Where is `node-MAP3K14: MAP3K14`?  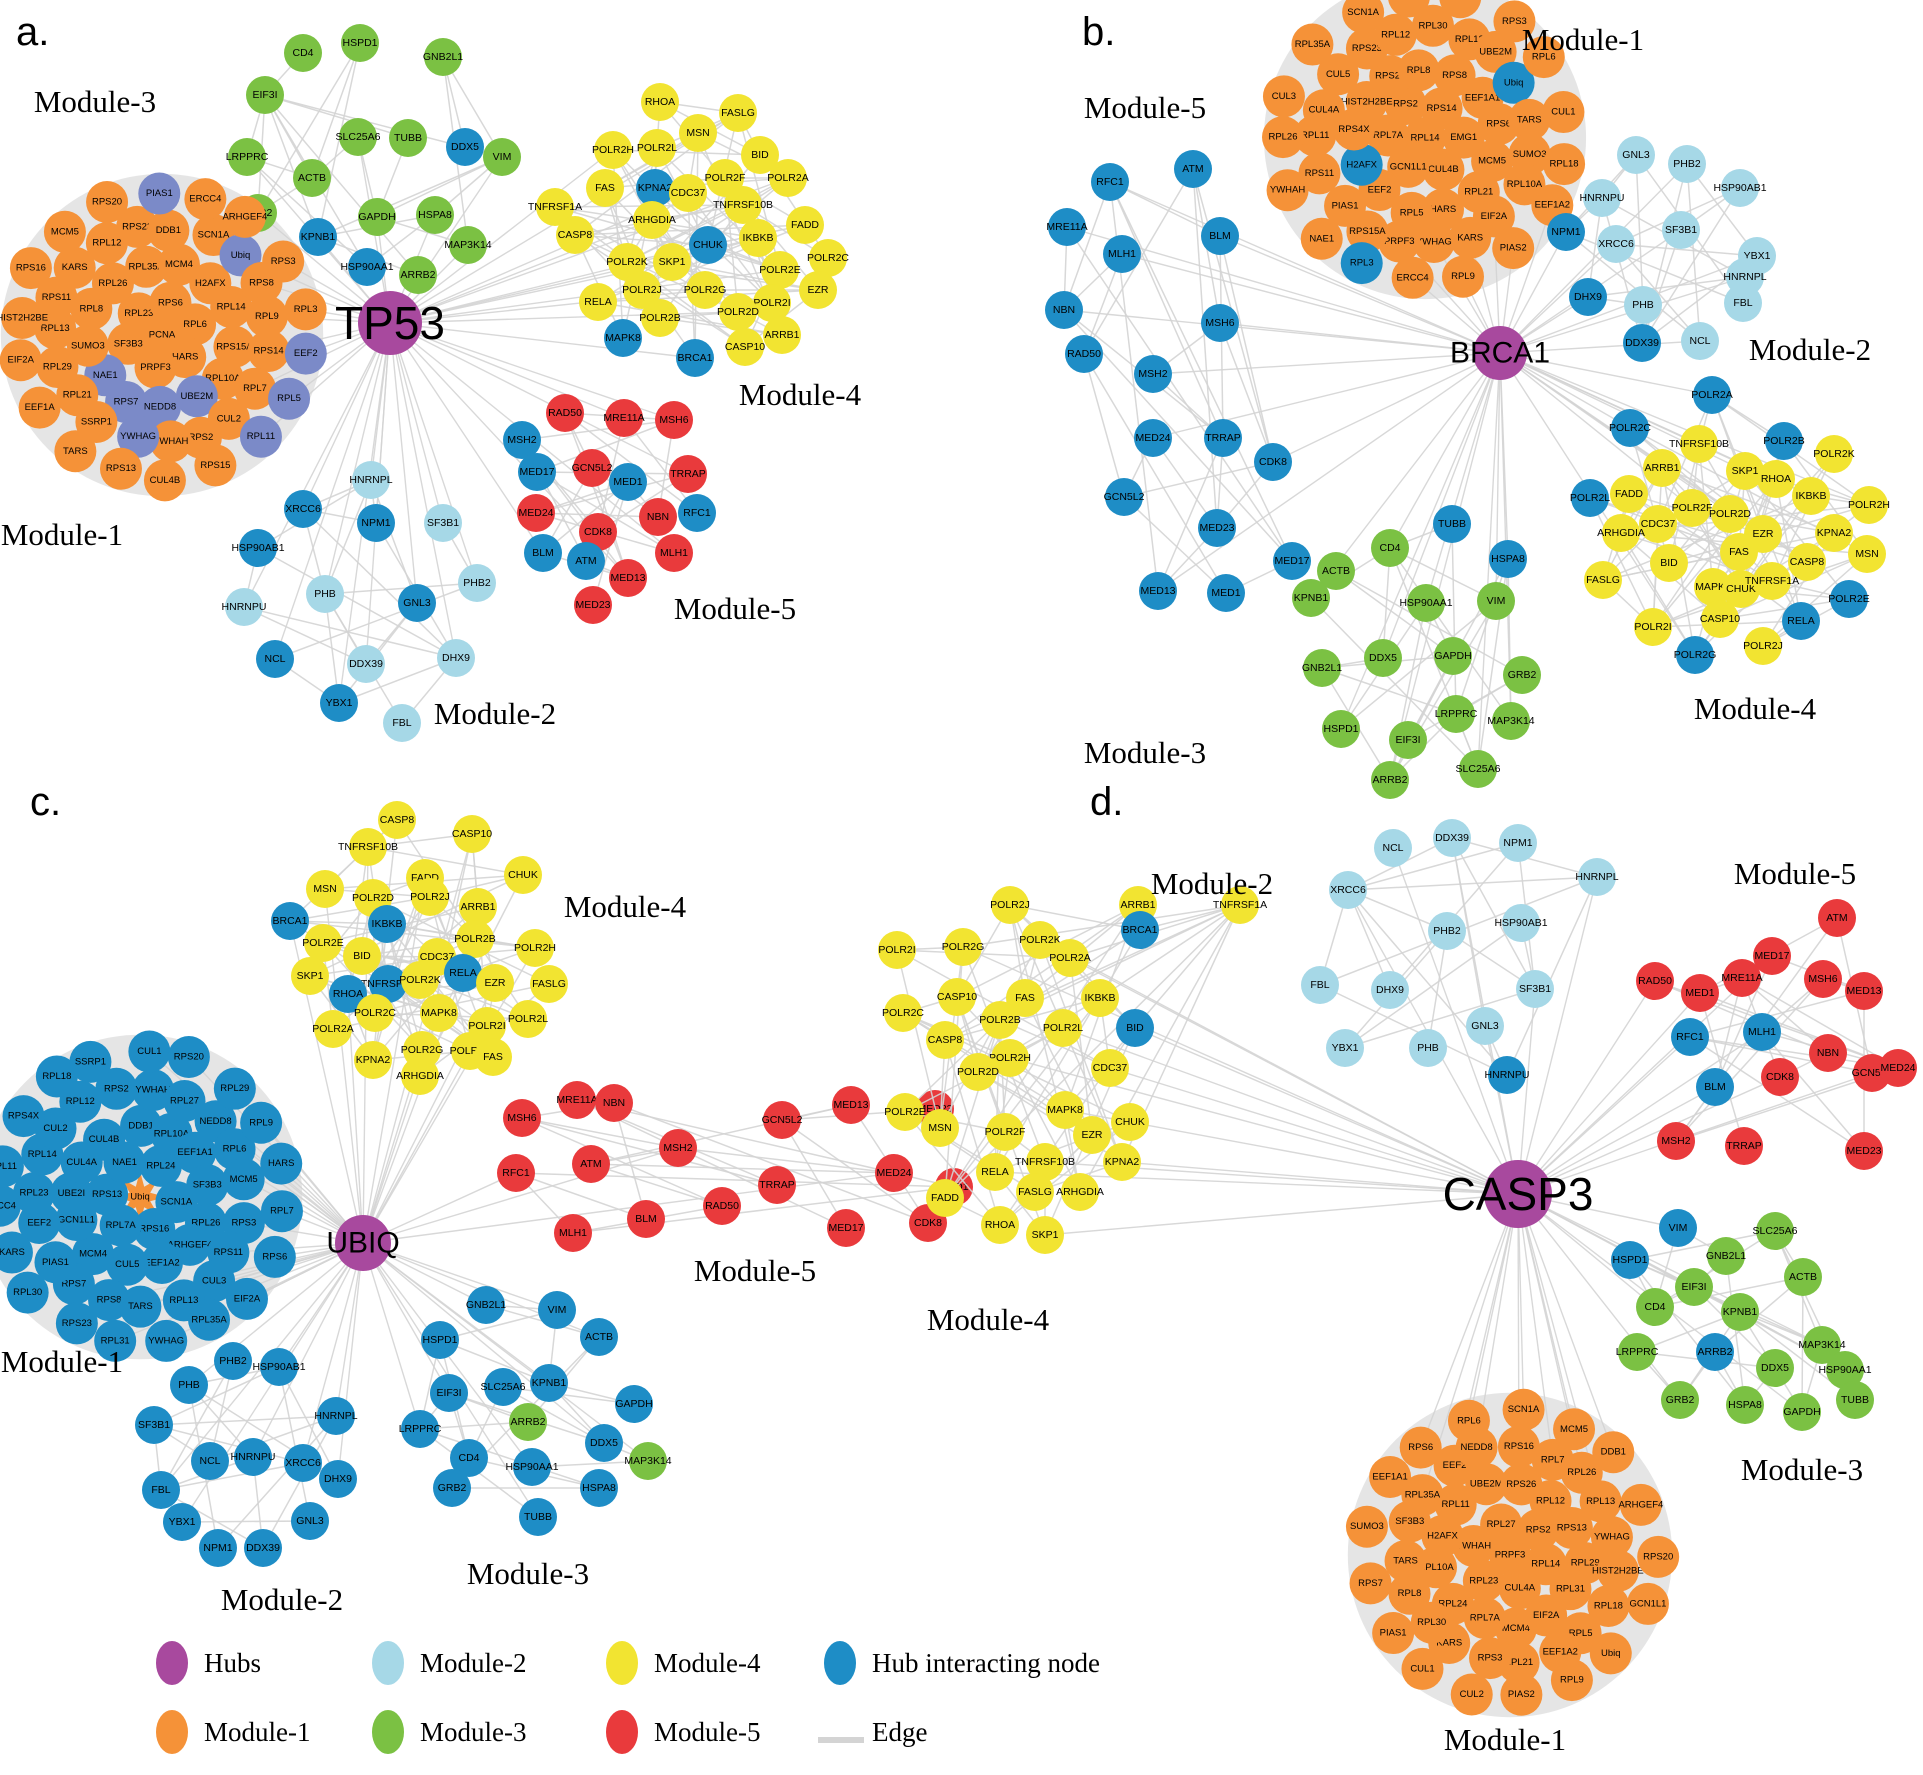
node-MAP3K14: MAP3K14 is located at coordinates (1511, 721).